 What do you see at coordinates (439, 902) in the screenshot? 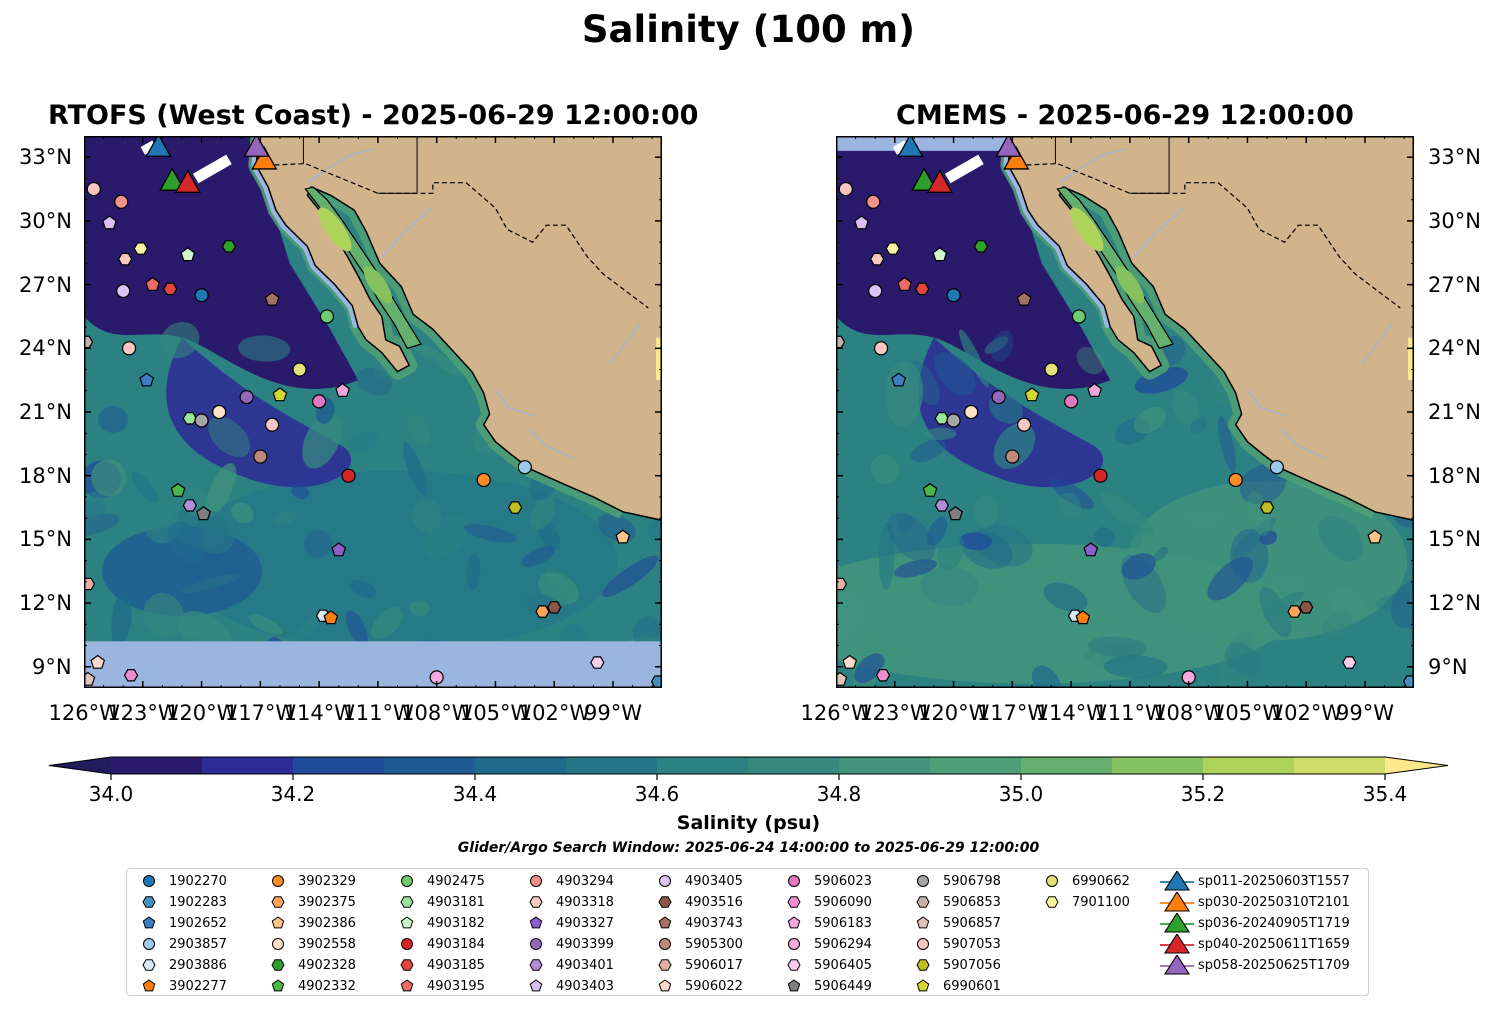
I see `legend-item: 4903181` at bounding box center [439, 902].